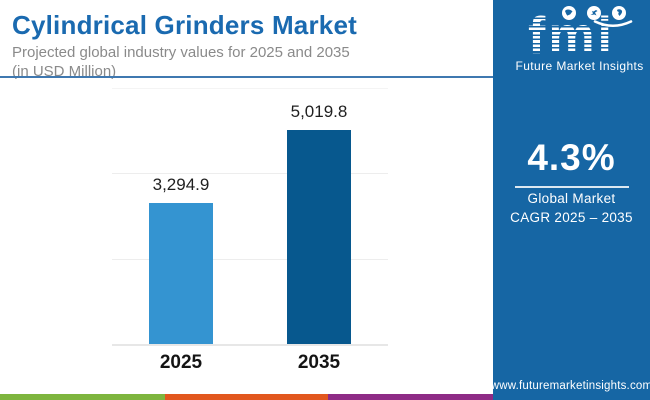  Describe the element at coordinates (181, 273) in the screenshot. I see `bar-2025` at that location.